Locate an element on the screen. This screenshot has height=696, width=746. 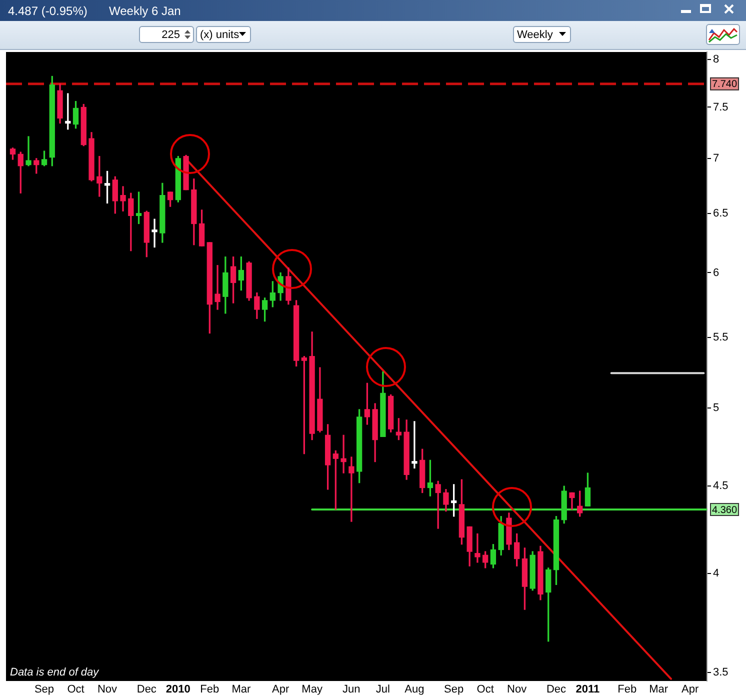
y-tick-label: 4.5 is located at coordinates (720, 486).